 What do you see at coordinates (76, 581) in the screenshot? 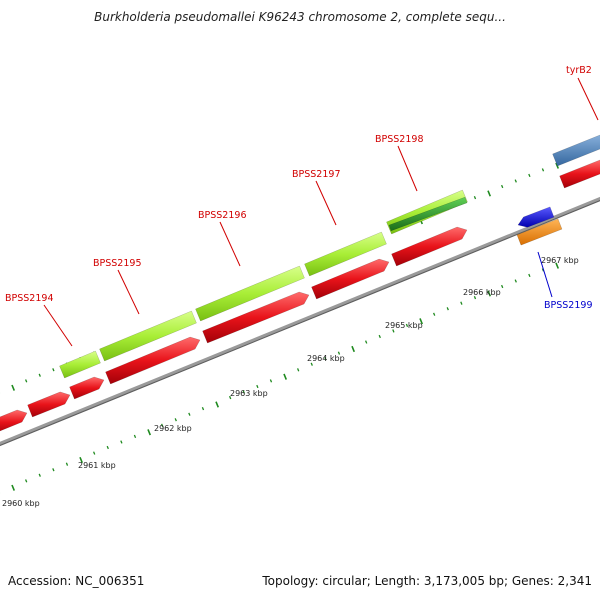
I see `accession-text: Accession: NC_006351` at bounding box center [76, 581].